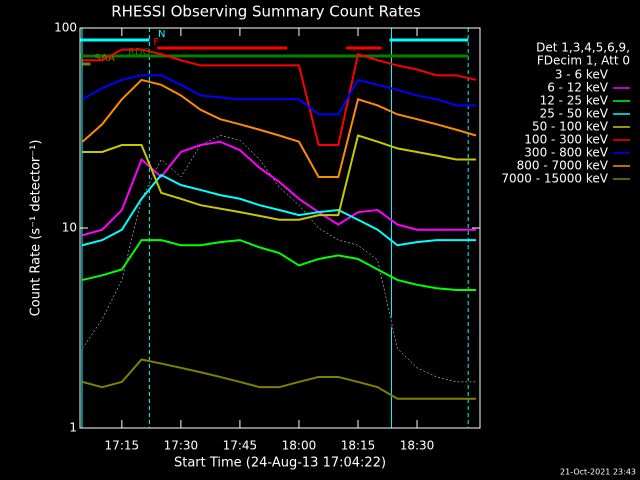 This screenshot has height=480, width=640. Describe the element at coordinates (358, 446) in the screenshot. I see `x-tick-label: 18:15` at that location.